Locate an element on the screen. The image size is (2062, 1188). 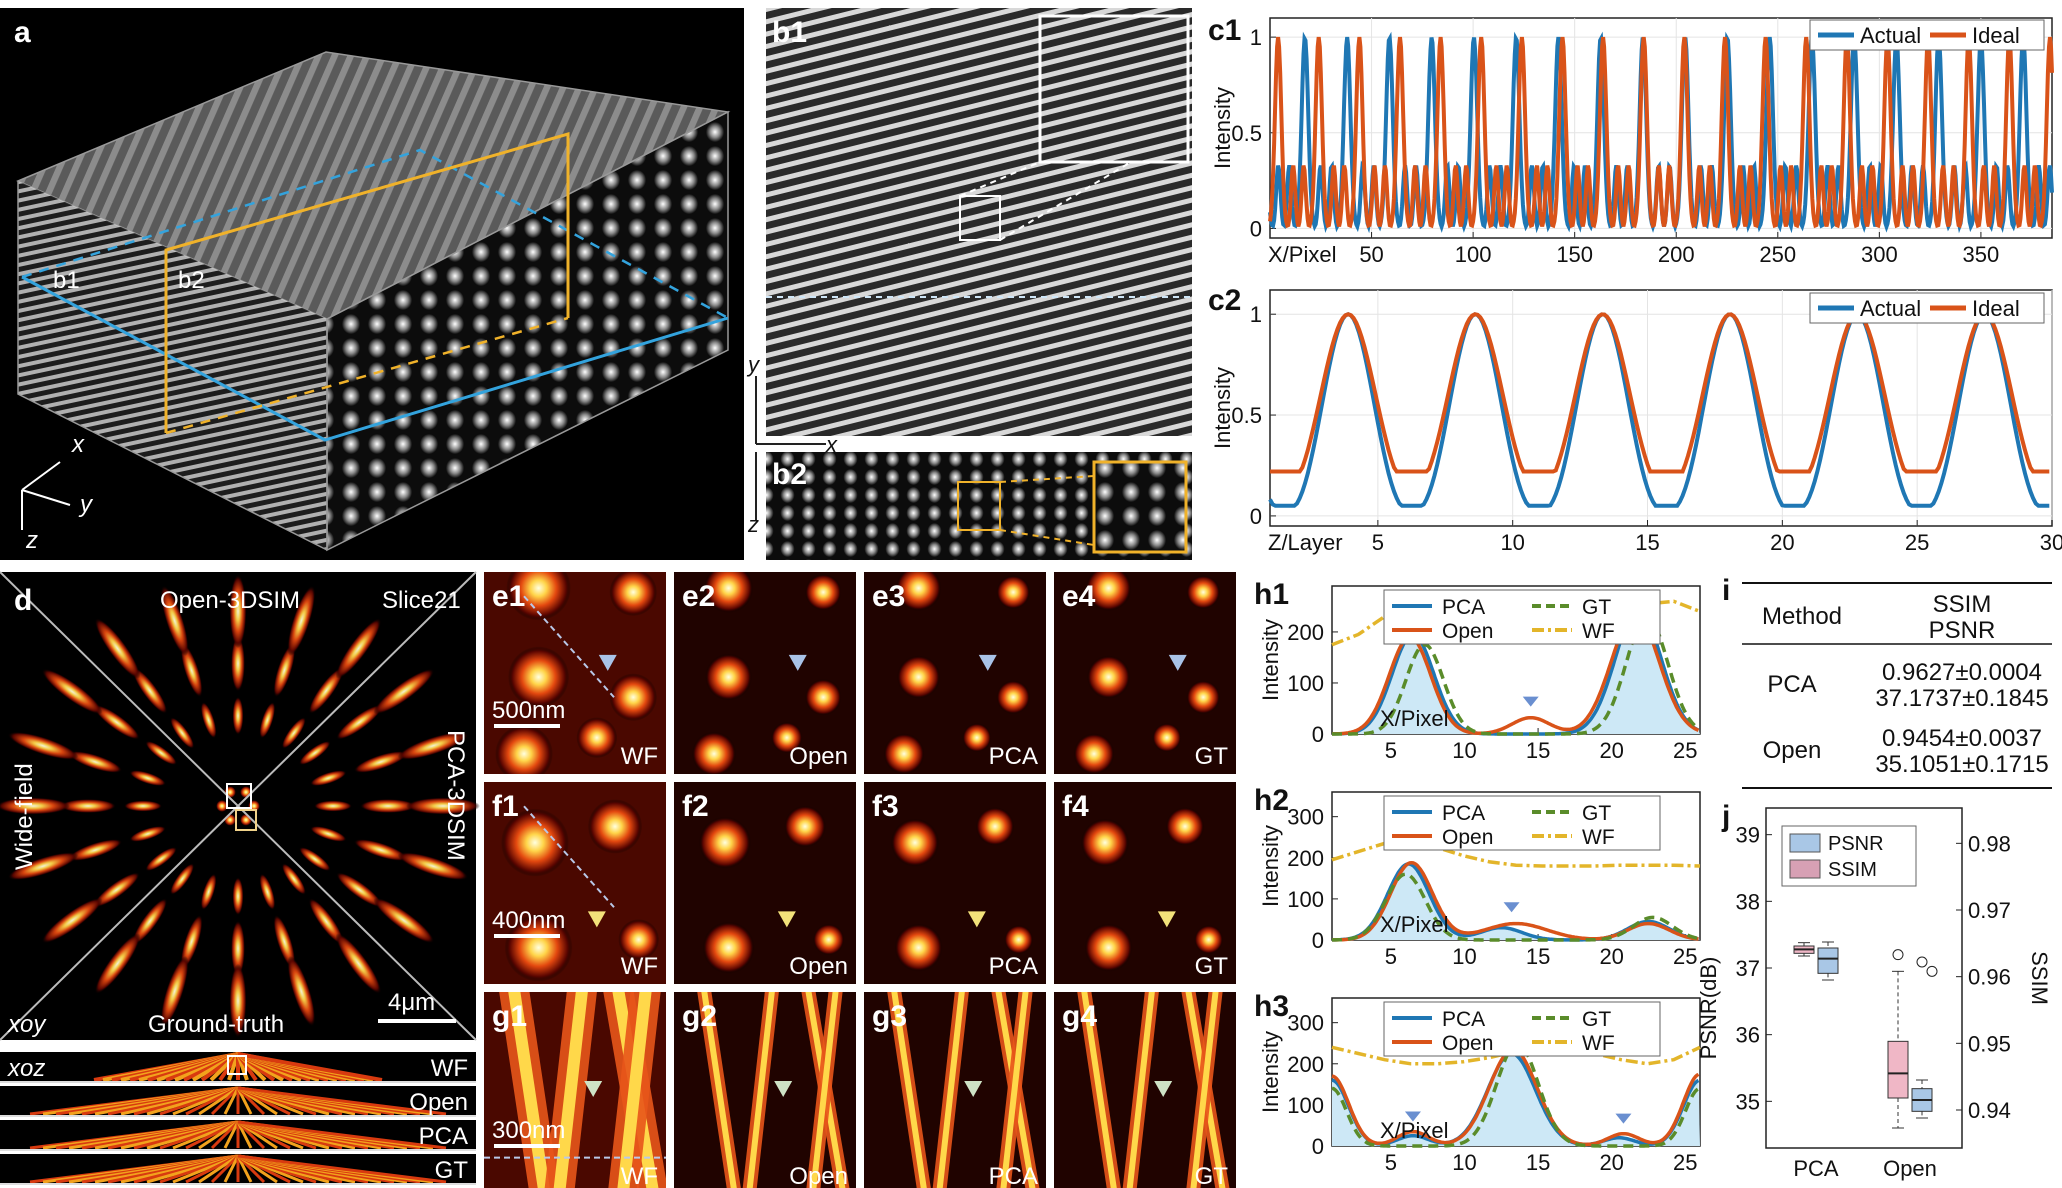
tile-g1: 300nm g1 WF is located at coordinates (575, 1090).